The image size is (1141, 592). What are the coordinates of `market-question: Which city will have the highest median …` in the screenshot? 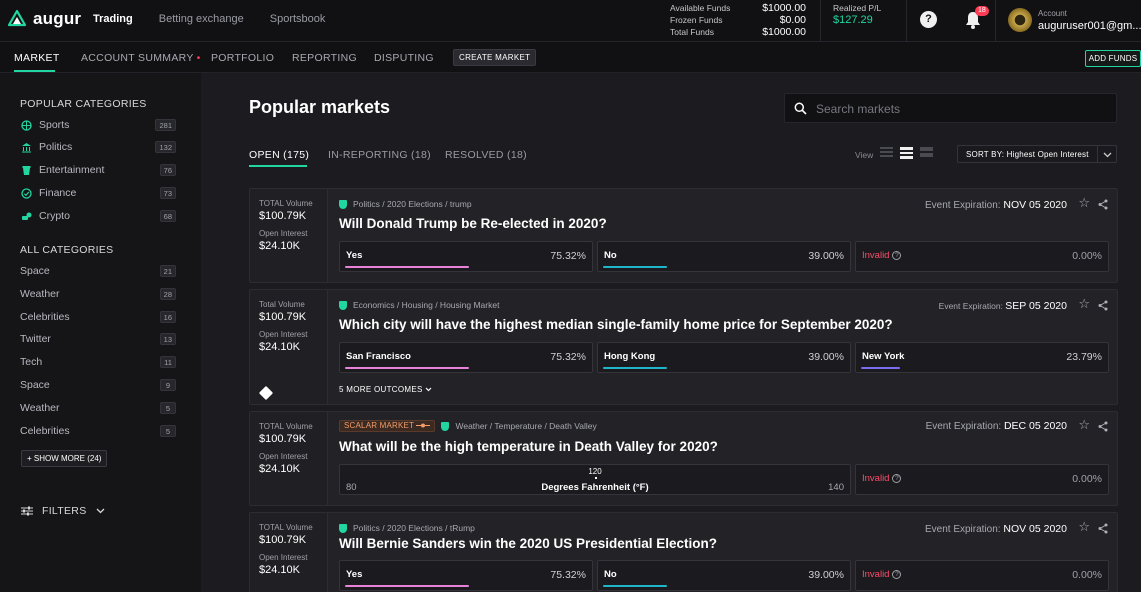 It's located at (616, 324).